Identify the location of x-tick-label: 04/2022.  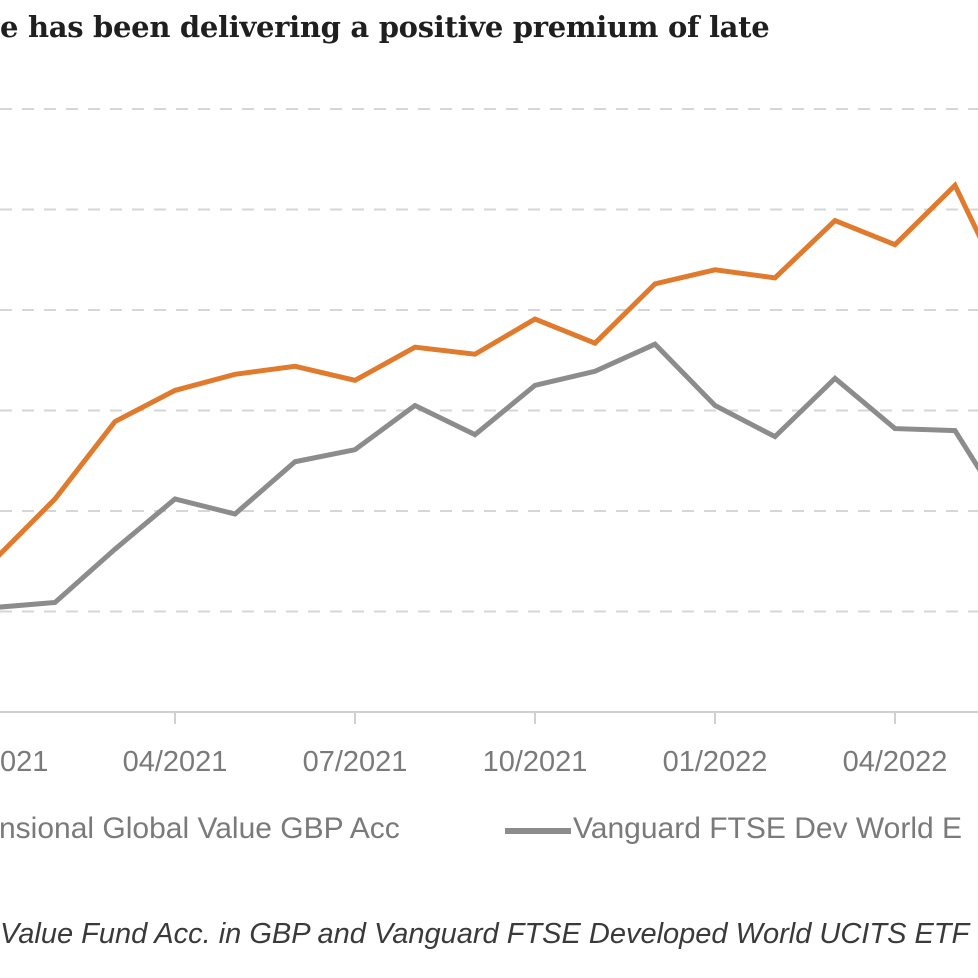
(895, 762).